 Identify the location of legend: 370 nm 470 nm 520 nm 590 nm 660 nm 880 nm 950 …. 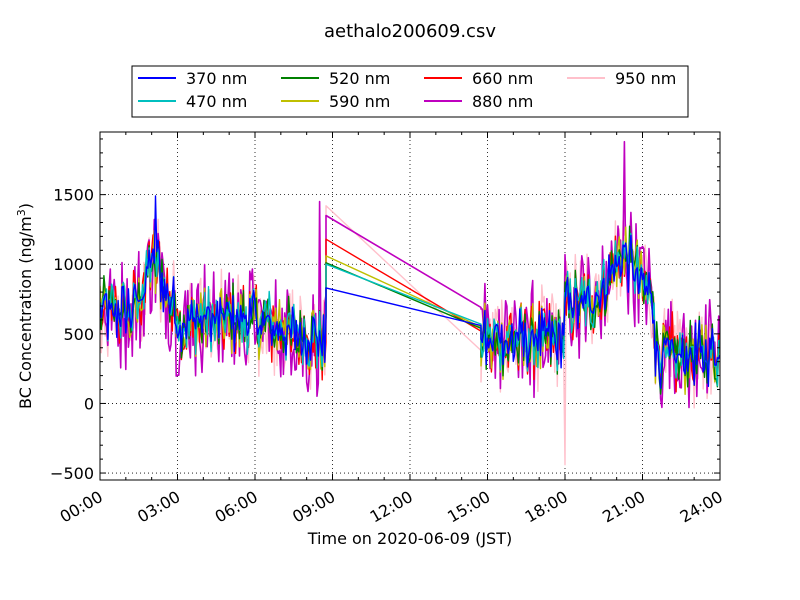
(410, 91).